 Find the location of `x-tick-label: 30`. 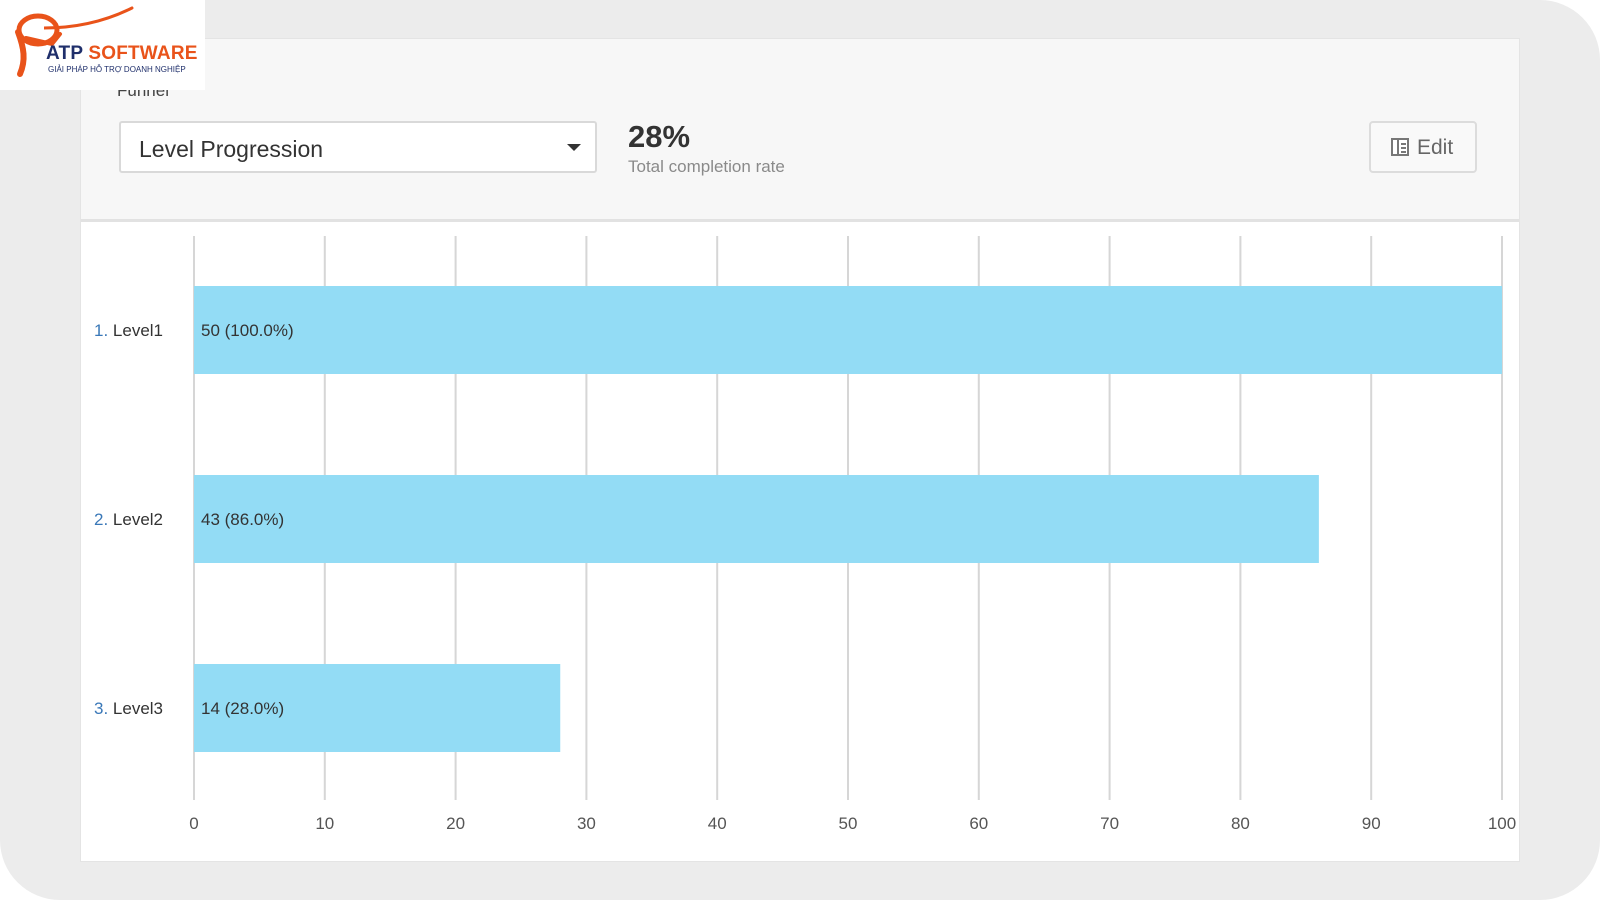

x-tick-label: 30 is located at coordinates (586, 823).